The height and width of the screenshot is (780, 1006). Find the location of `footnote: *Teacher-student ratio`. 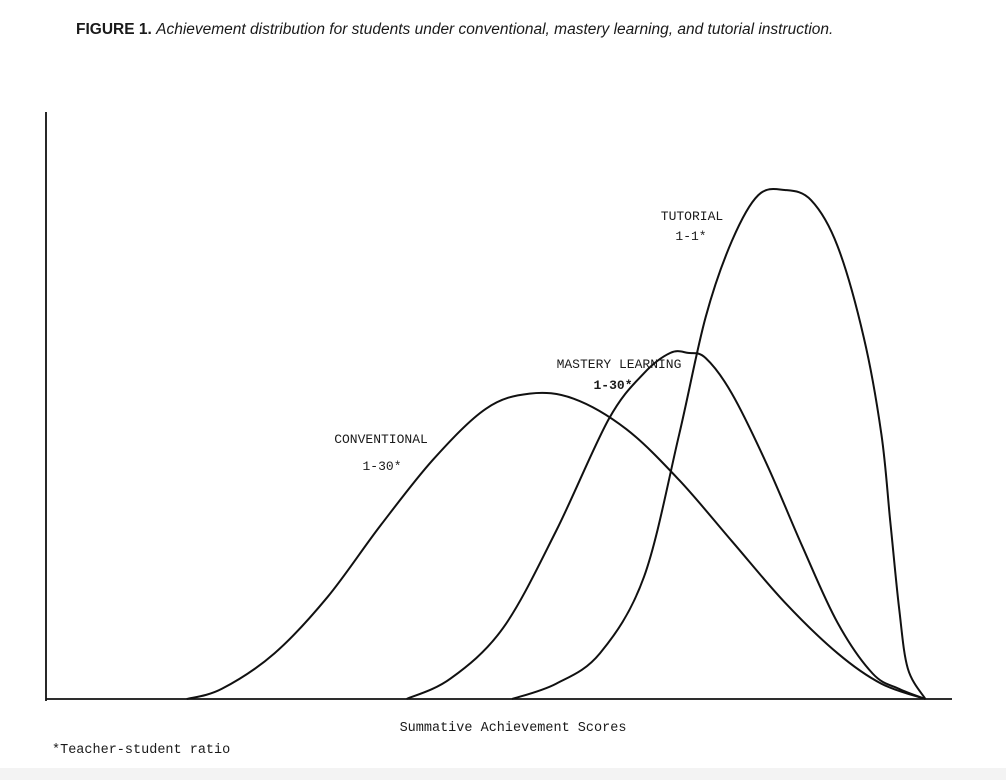

footnote: *Teacher-student ratio is located at coordinates (141, 750).